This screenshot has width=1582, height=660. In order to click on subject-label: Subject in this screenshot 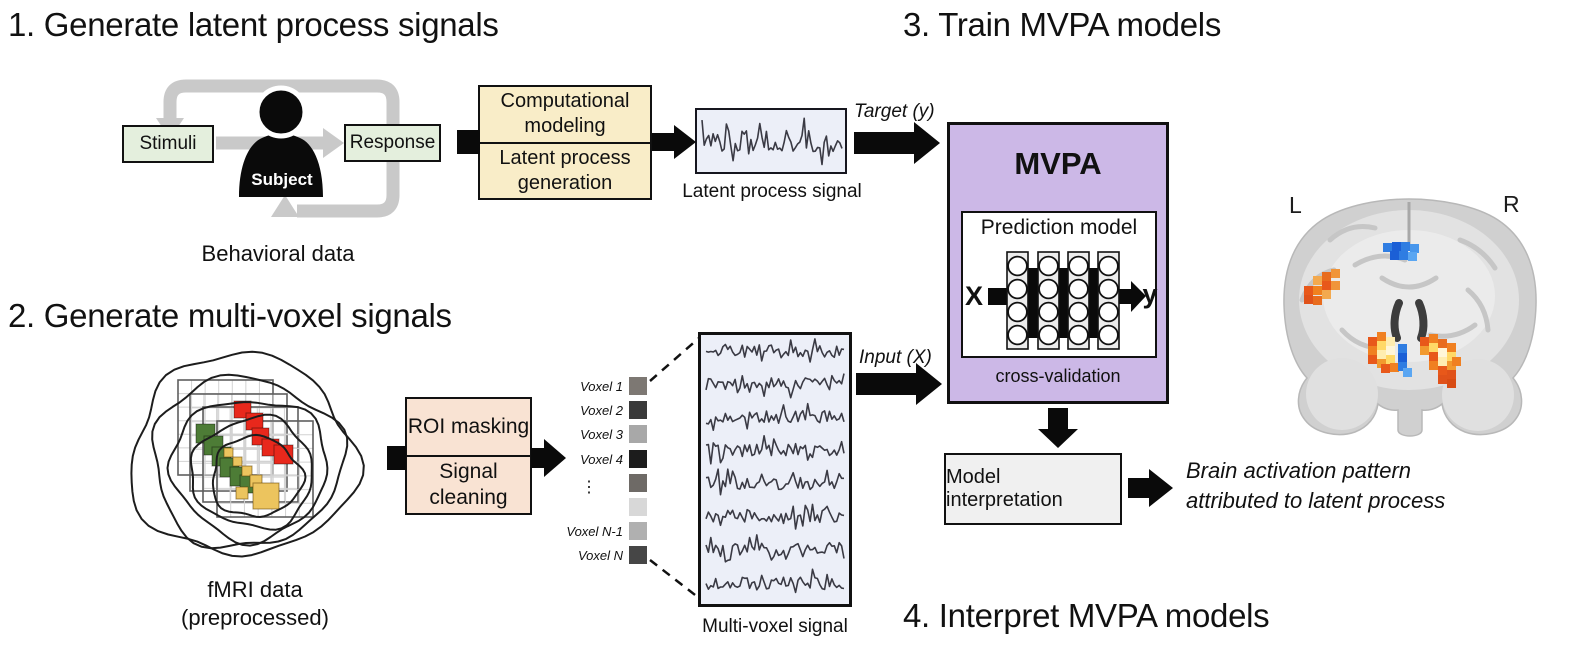, I will do `click(282, 179)`.